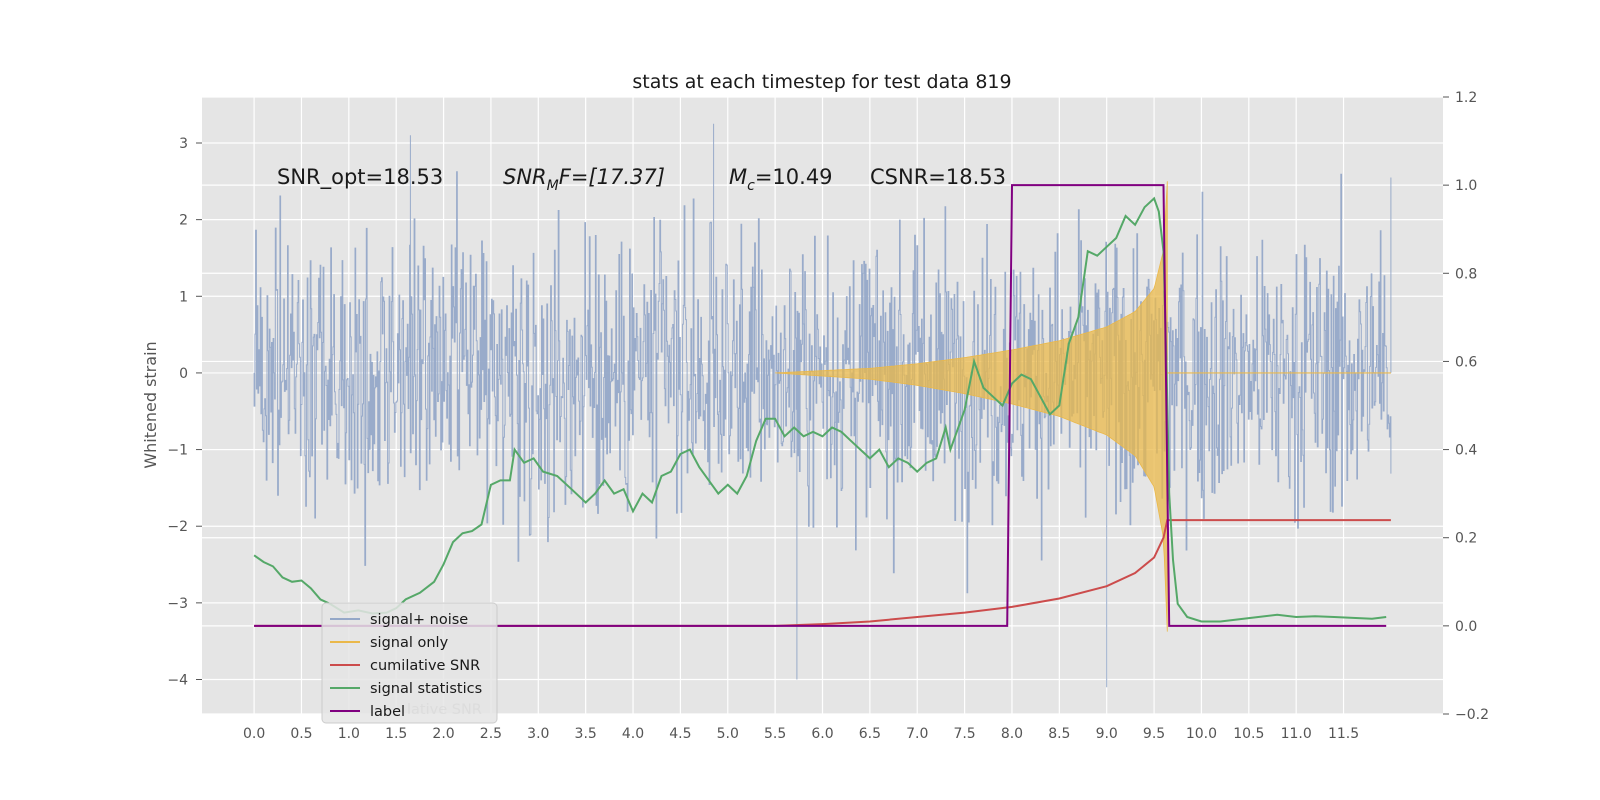  Describe the element at coordinates (150, 404) in the screenshot. I see `y-axis-label: Whitened strain` at that location.